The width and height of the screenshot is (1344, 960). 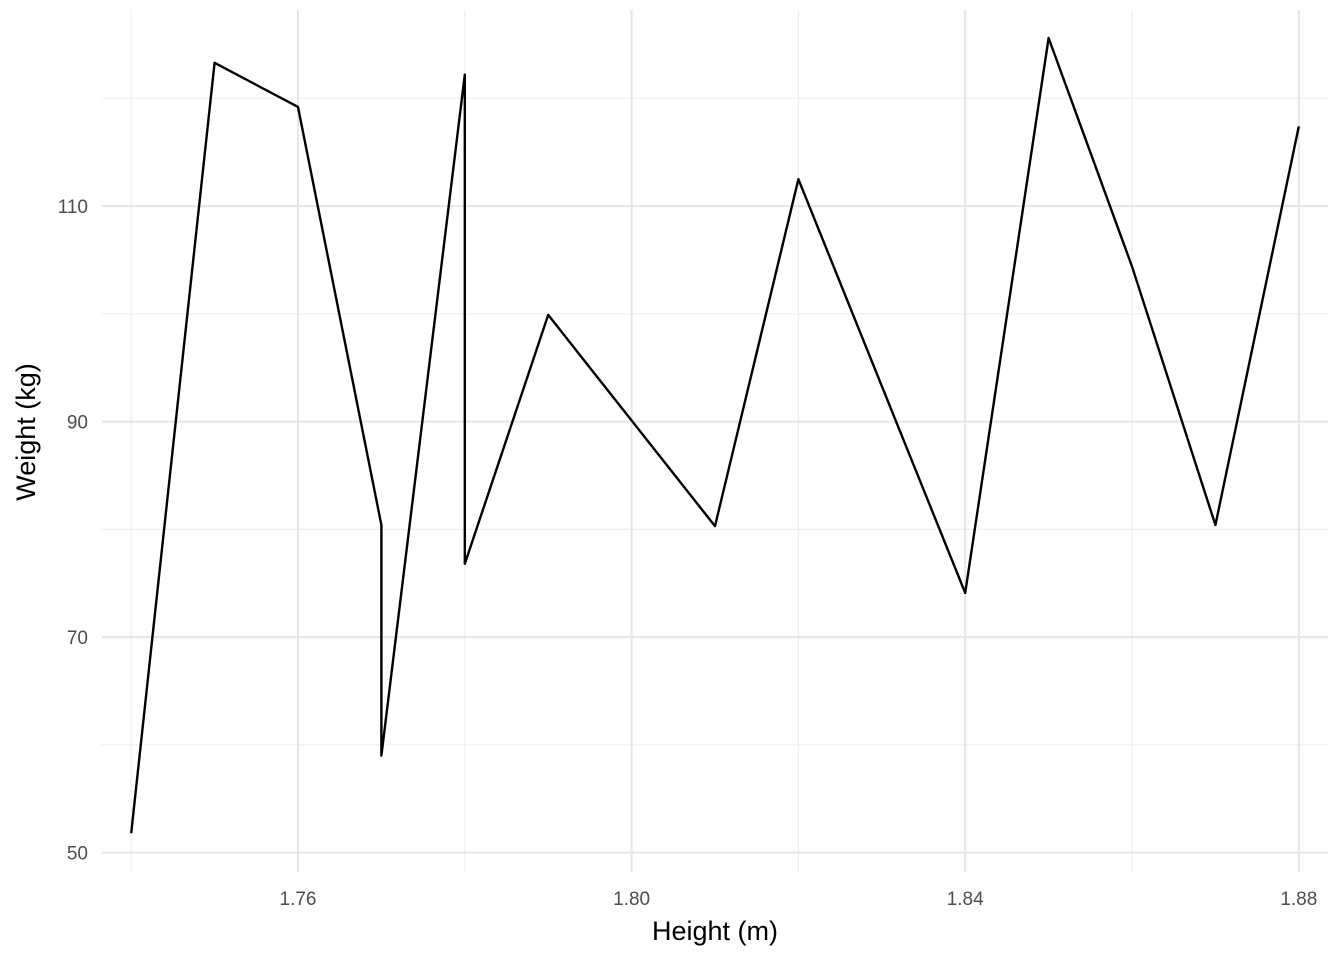 What do you see at coordinates (799, 899) in the screenshot?
I see `x-axis-ticks: 1.76 1.80 1.84 1.88` at bounding box center [799, 899].